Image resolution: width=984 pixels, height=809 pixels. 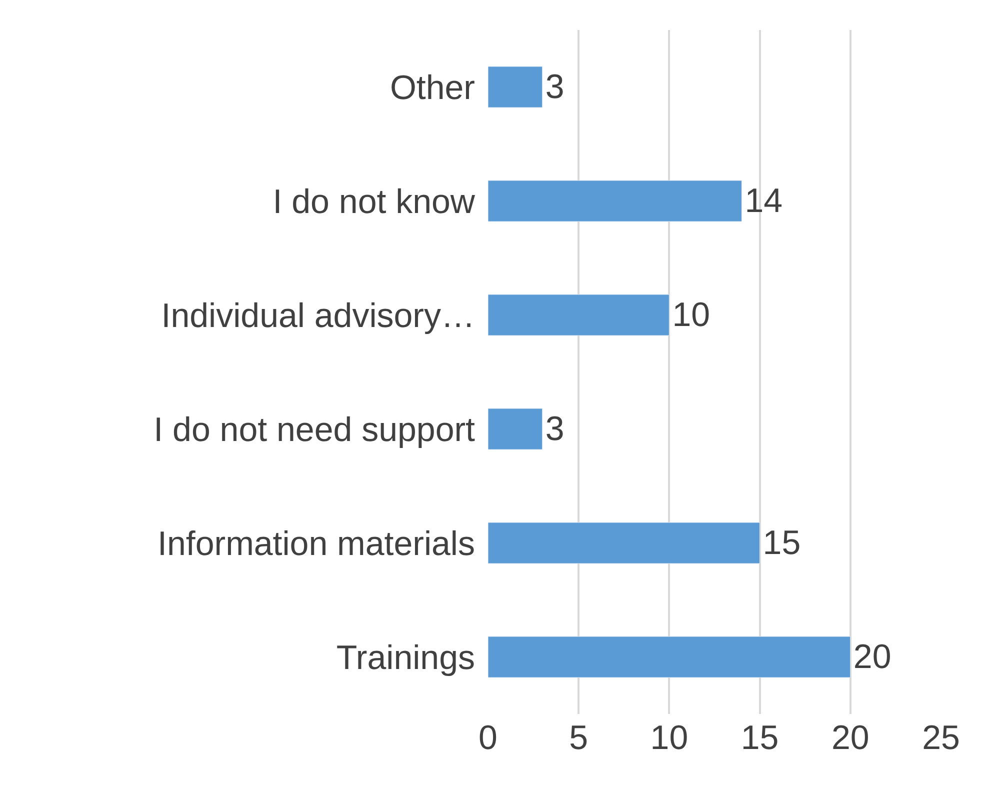 What do you see at coordinates (941, 738) in the screenshot?
I see `x-tick-label: 25` at bounding box center [941, 738].